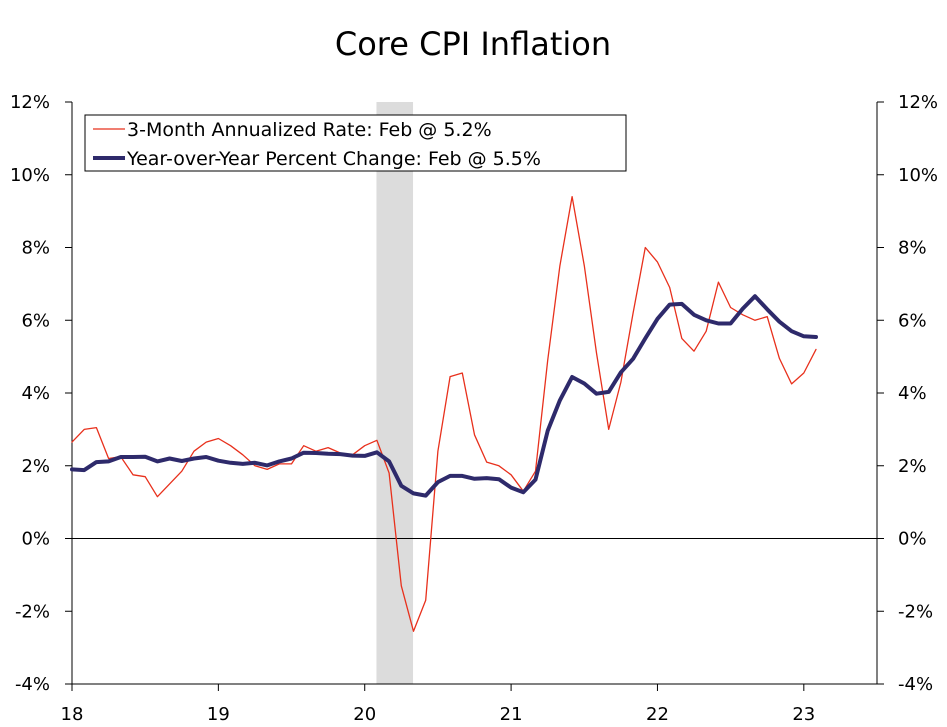 The image size is (947, 727). What do you see at coordinates (30, 175) in the screenshot?
I see `y-tick-label-left: 10%` at bounding box center [30, 175].